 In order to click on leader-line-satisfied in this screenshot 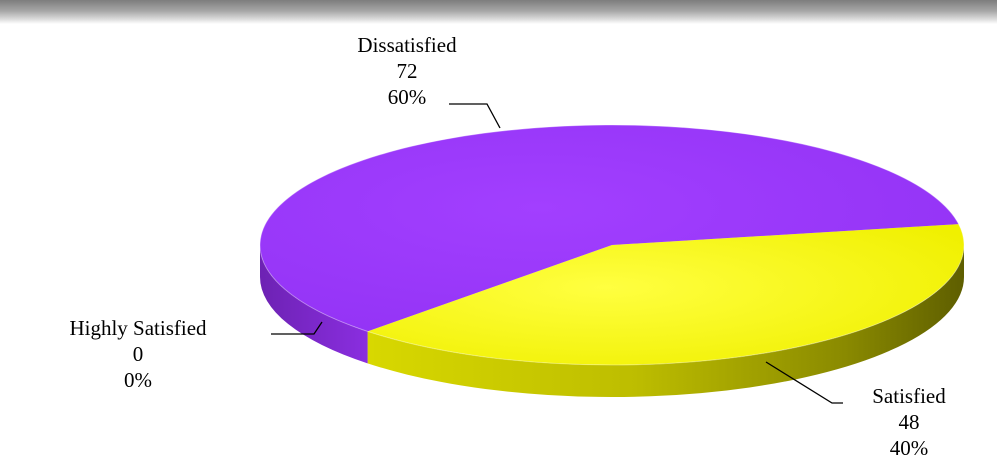, I will do `click(804, 382)`.